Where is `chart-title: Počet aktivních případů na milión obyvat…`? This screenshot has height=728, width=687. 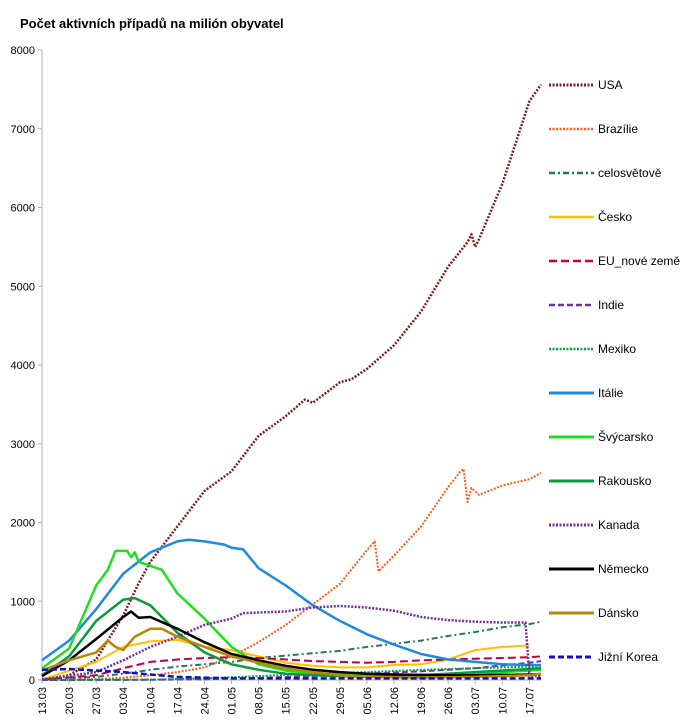 chart-title: Počet aktivních případů na milión obyvat… is located at coordinates (152, 23).